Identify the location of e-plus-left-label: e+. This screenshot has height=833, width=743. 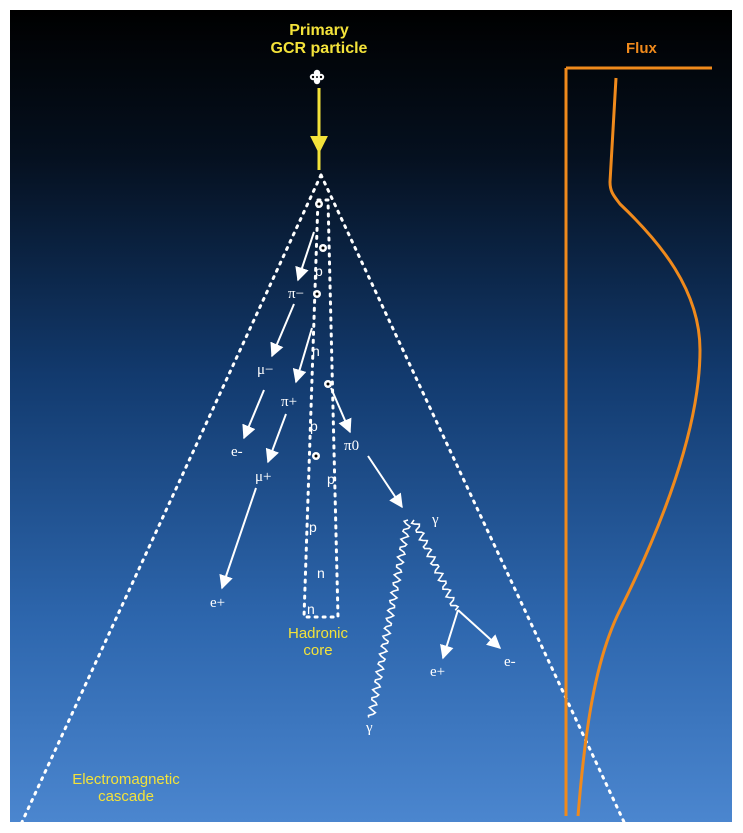
(218, 603).